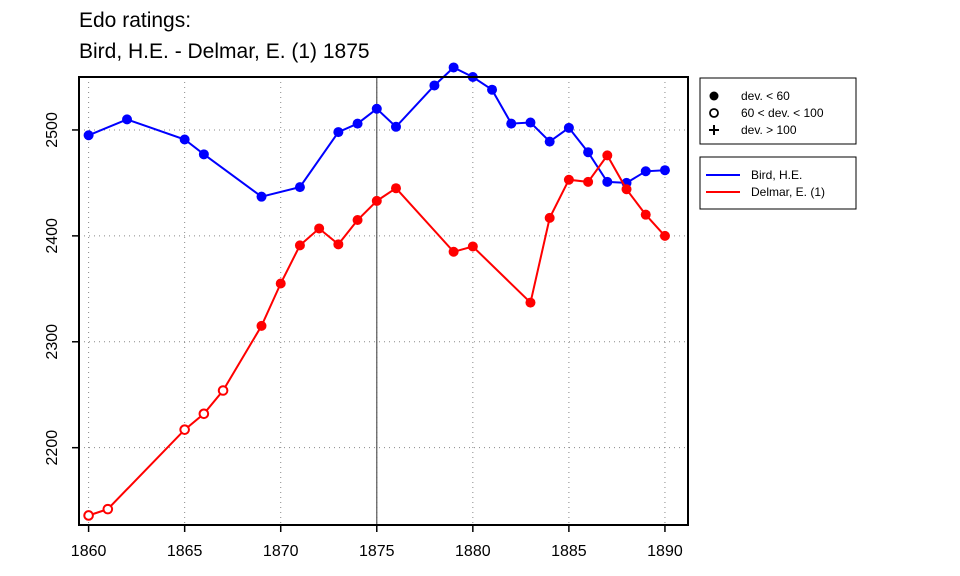 The width and height of the screenshot is (960, 576). I want to click on chart-title-line1: Edo ratings:, so click(135, 20).